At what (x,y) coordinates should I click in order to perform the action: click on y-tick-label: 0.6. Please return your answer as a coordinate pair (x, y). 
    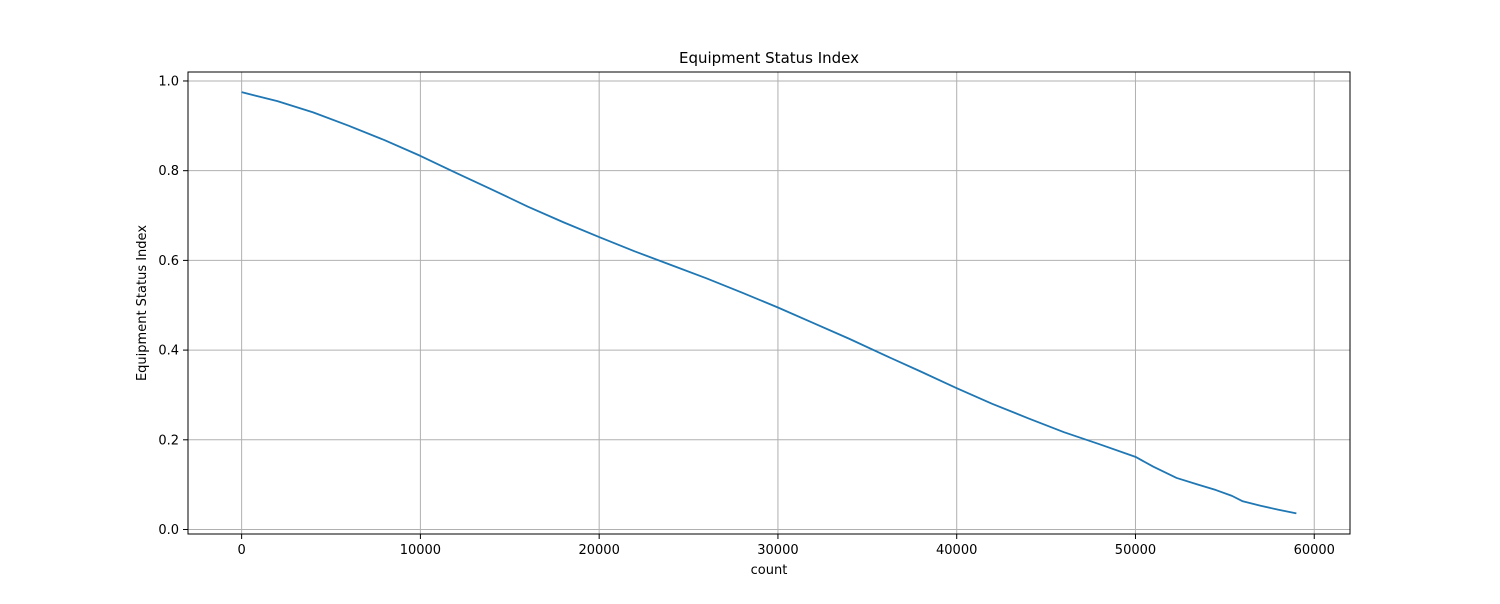
    Looking at the image, I should click on (168, 261).